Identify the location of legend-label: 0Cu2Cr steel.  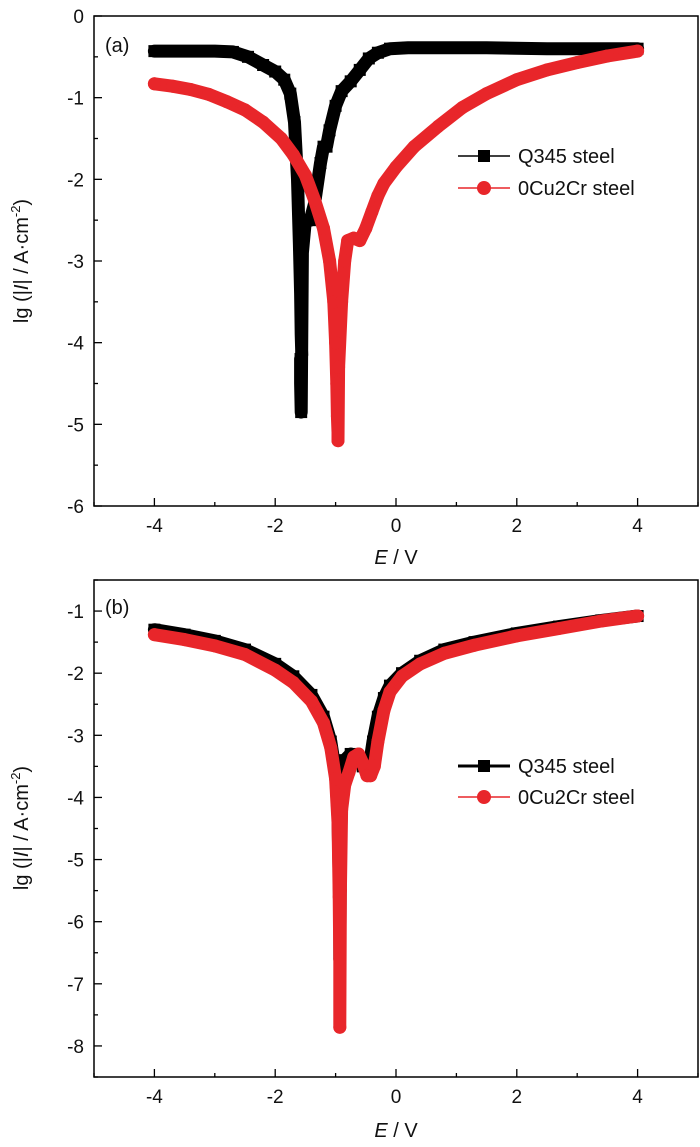
(576, 798).